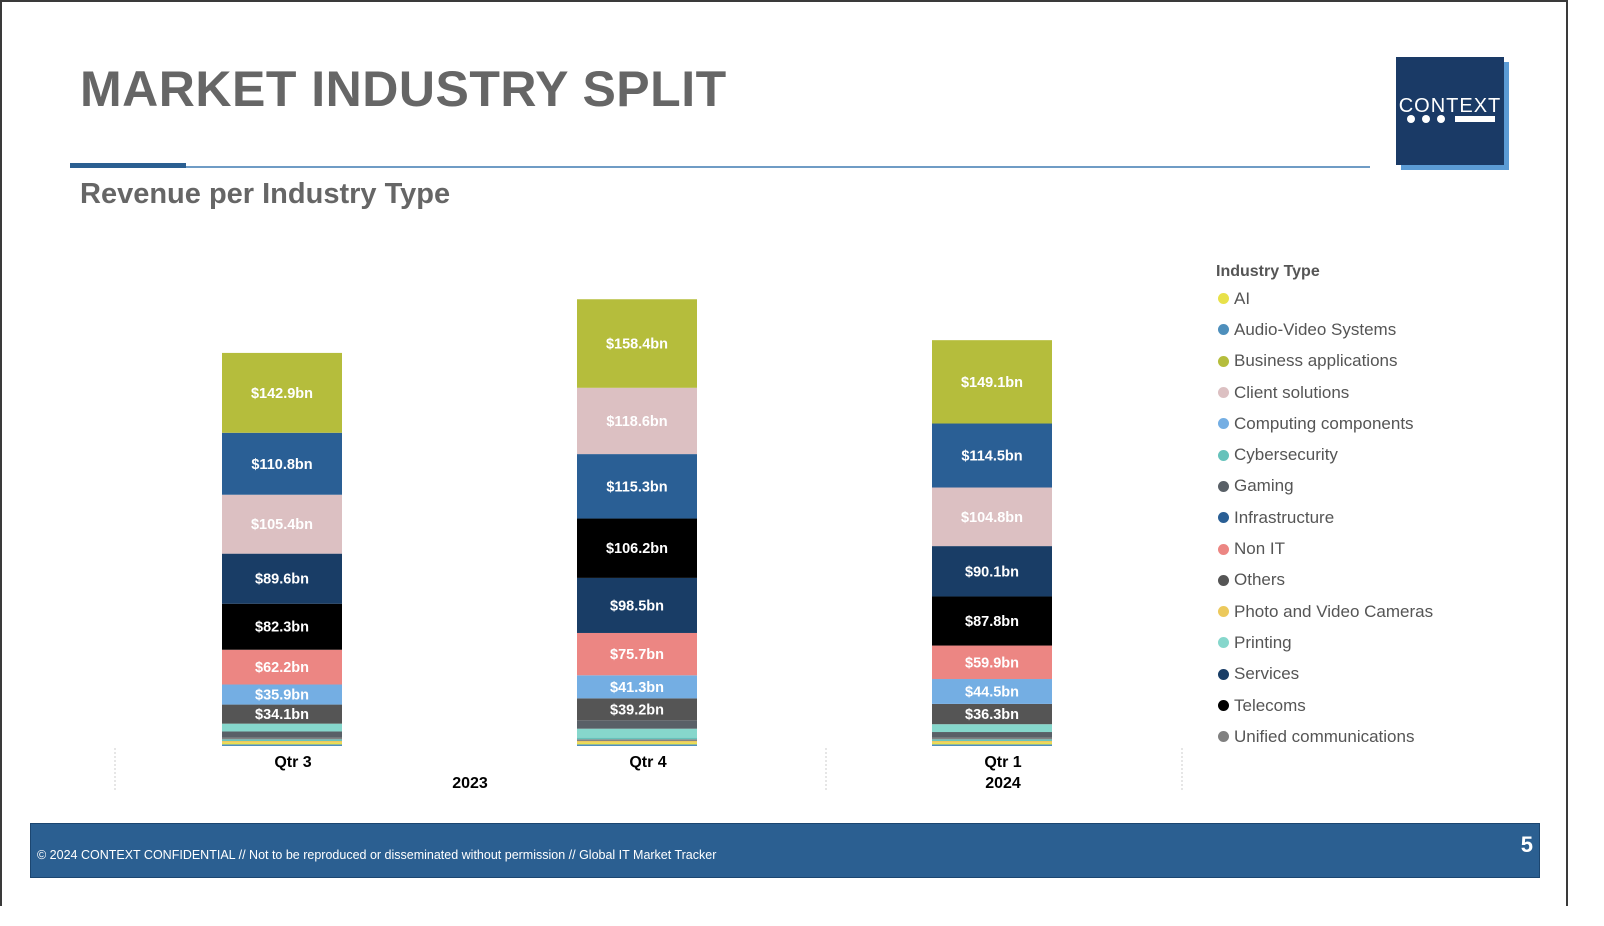 The height and width of the screenshot is (926, 1604). I want to click on legend-item: Telecoms, so click(1324, 705).